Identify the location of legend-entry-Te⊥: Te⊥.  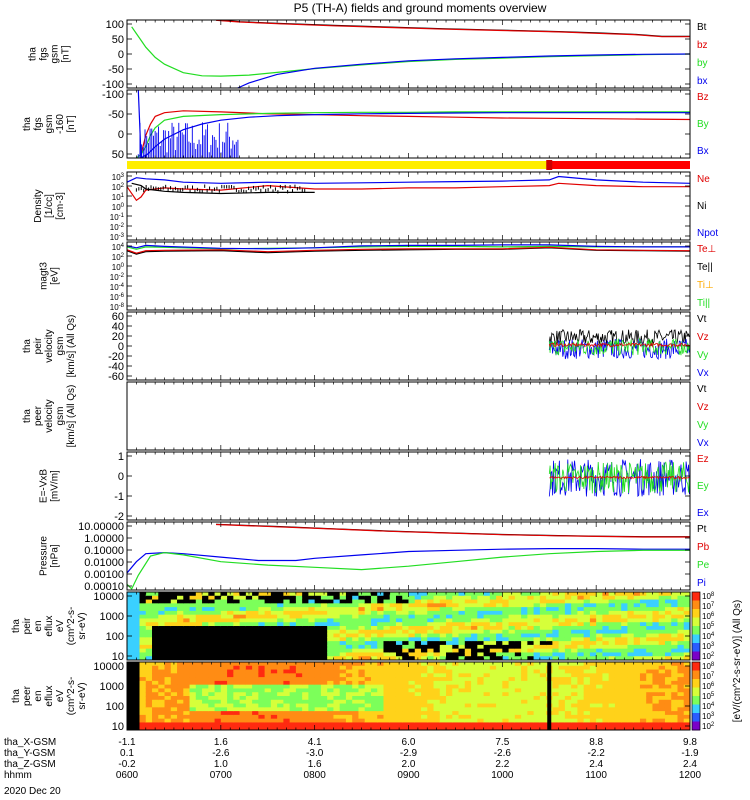
(706, 249).